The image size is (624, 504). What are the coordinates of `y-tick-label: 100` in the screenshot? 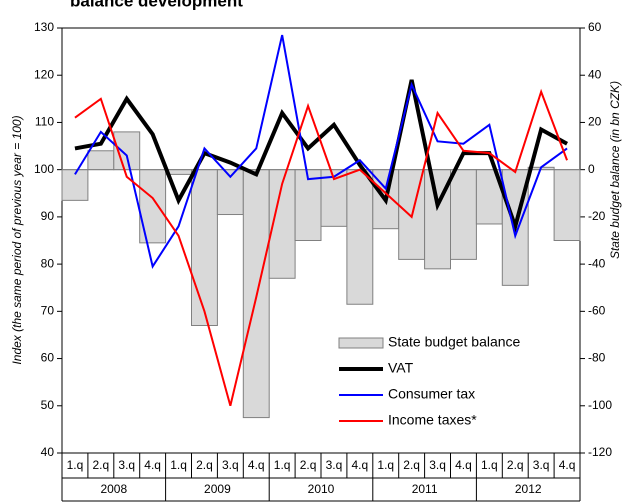 It's located at (44, 169).